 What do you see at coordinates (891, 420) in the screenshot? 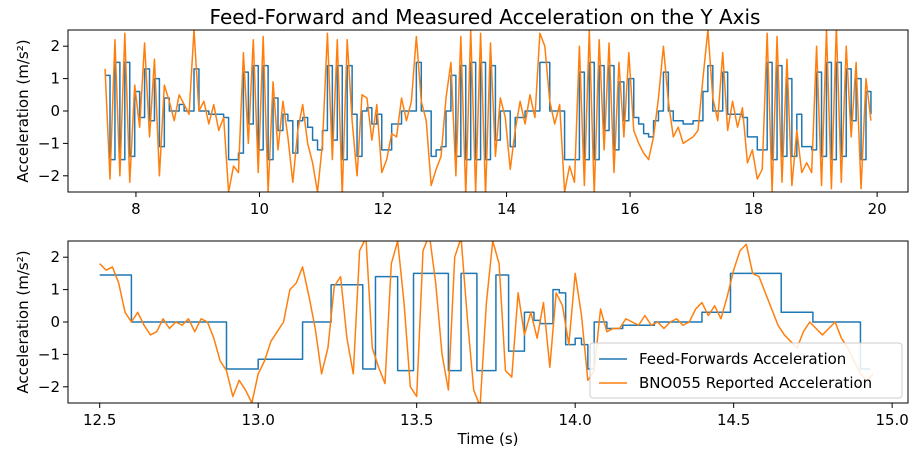
I see `x-tick-label: 15.0` at bounding box center [891, 420].